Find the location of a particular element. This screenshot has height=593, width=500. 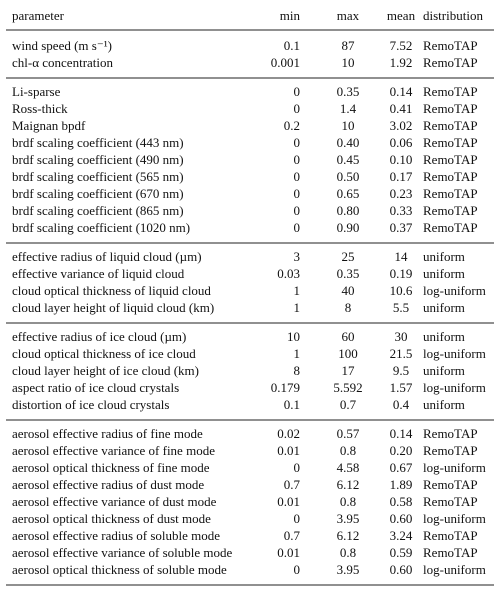

min-cell: 0.001 is located at coordinates (285, 62).